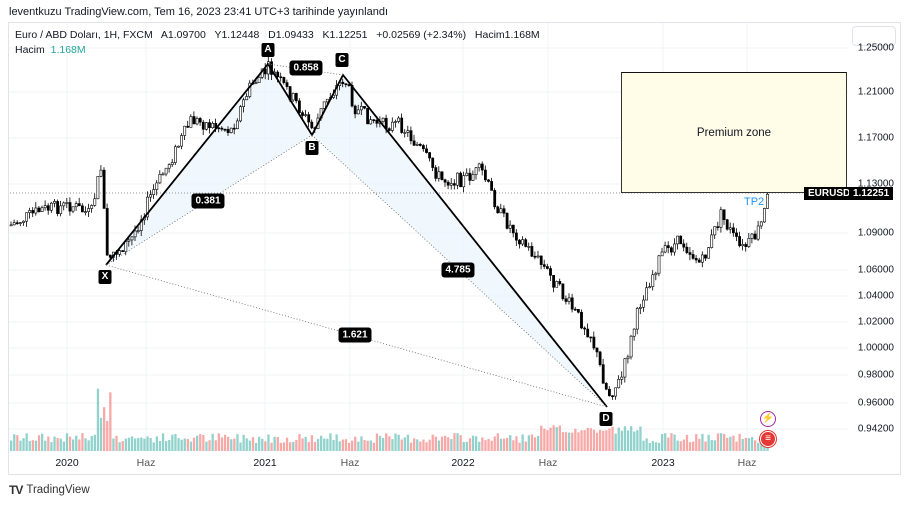  What do you see at coordinates (345, 35) in the screenshot?
I see `close-value: K1.12251` at bounding box center [345, 35].